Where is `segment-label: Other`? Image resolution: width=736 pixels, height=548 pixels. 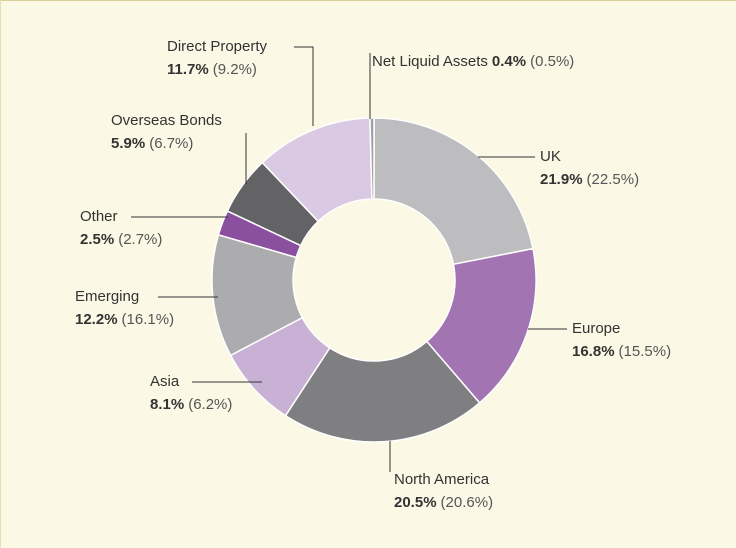
segment-label: Other is located at coordinates (99, 216).